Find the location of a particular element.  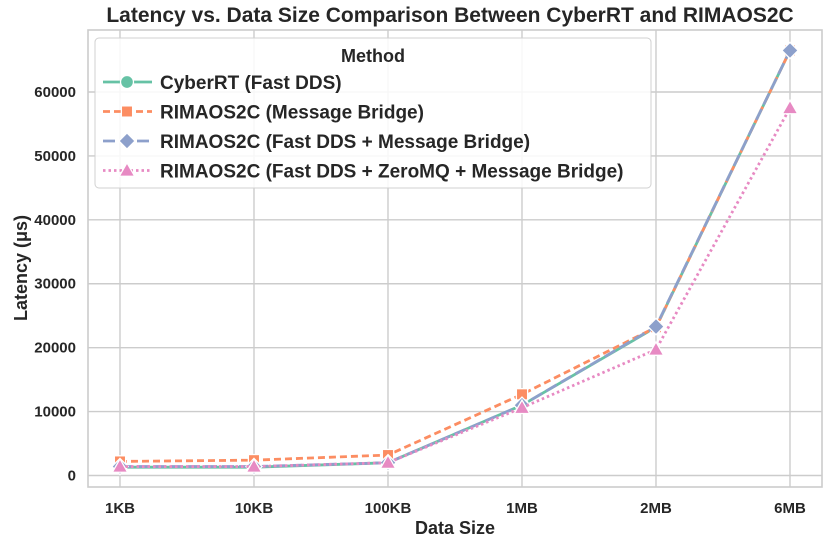

x-tick-label: 10KB is located at coordinates (254, 508).